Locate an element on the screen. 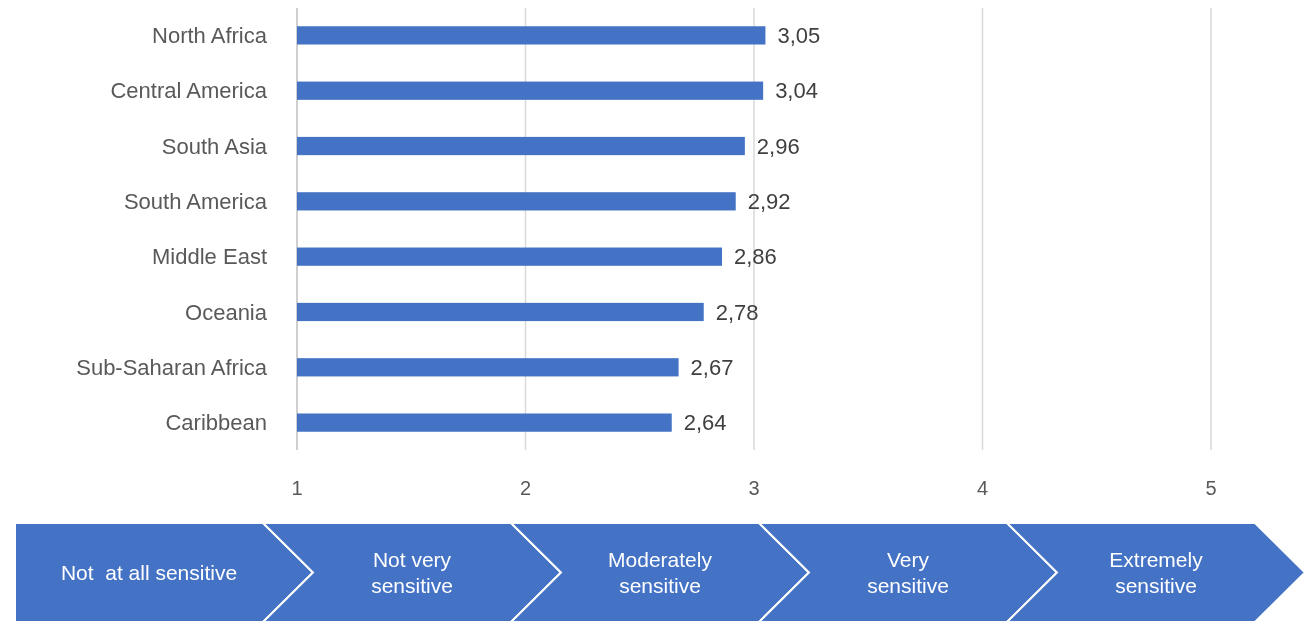 Image resolution: width=1307 pixels, height=624 pixels. text: Not at all sensitive is located at coordinates (149, 572).